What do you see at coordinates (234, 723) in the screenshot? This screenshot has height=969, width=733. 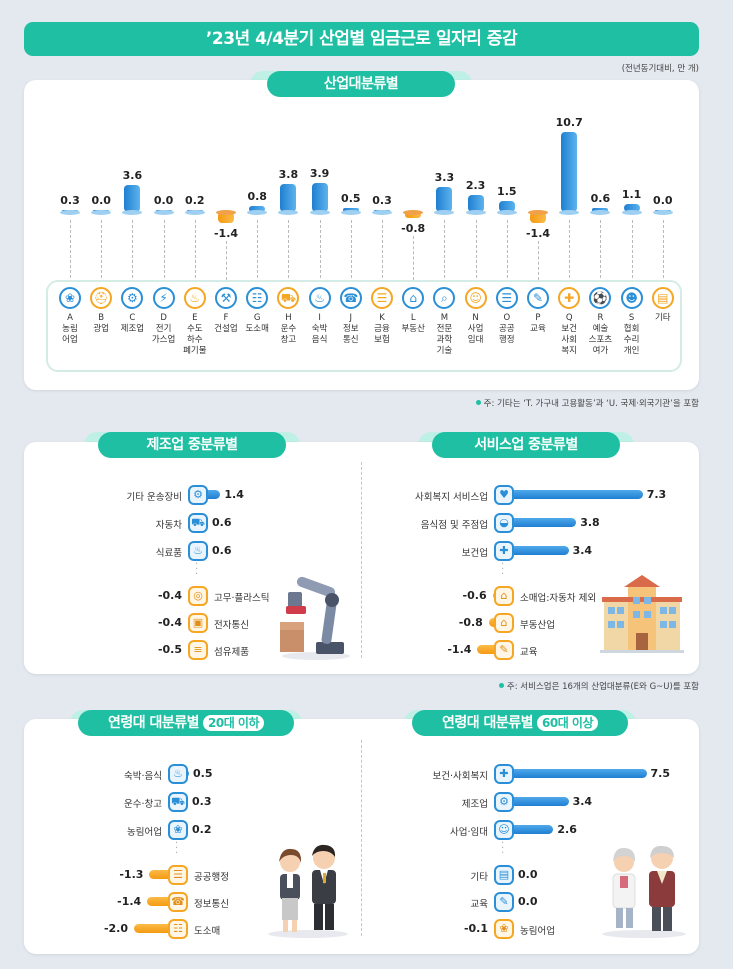 I see `age-under20-badge: 20대 이하` at bounding box center [234, 723].